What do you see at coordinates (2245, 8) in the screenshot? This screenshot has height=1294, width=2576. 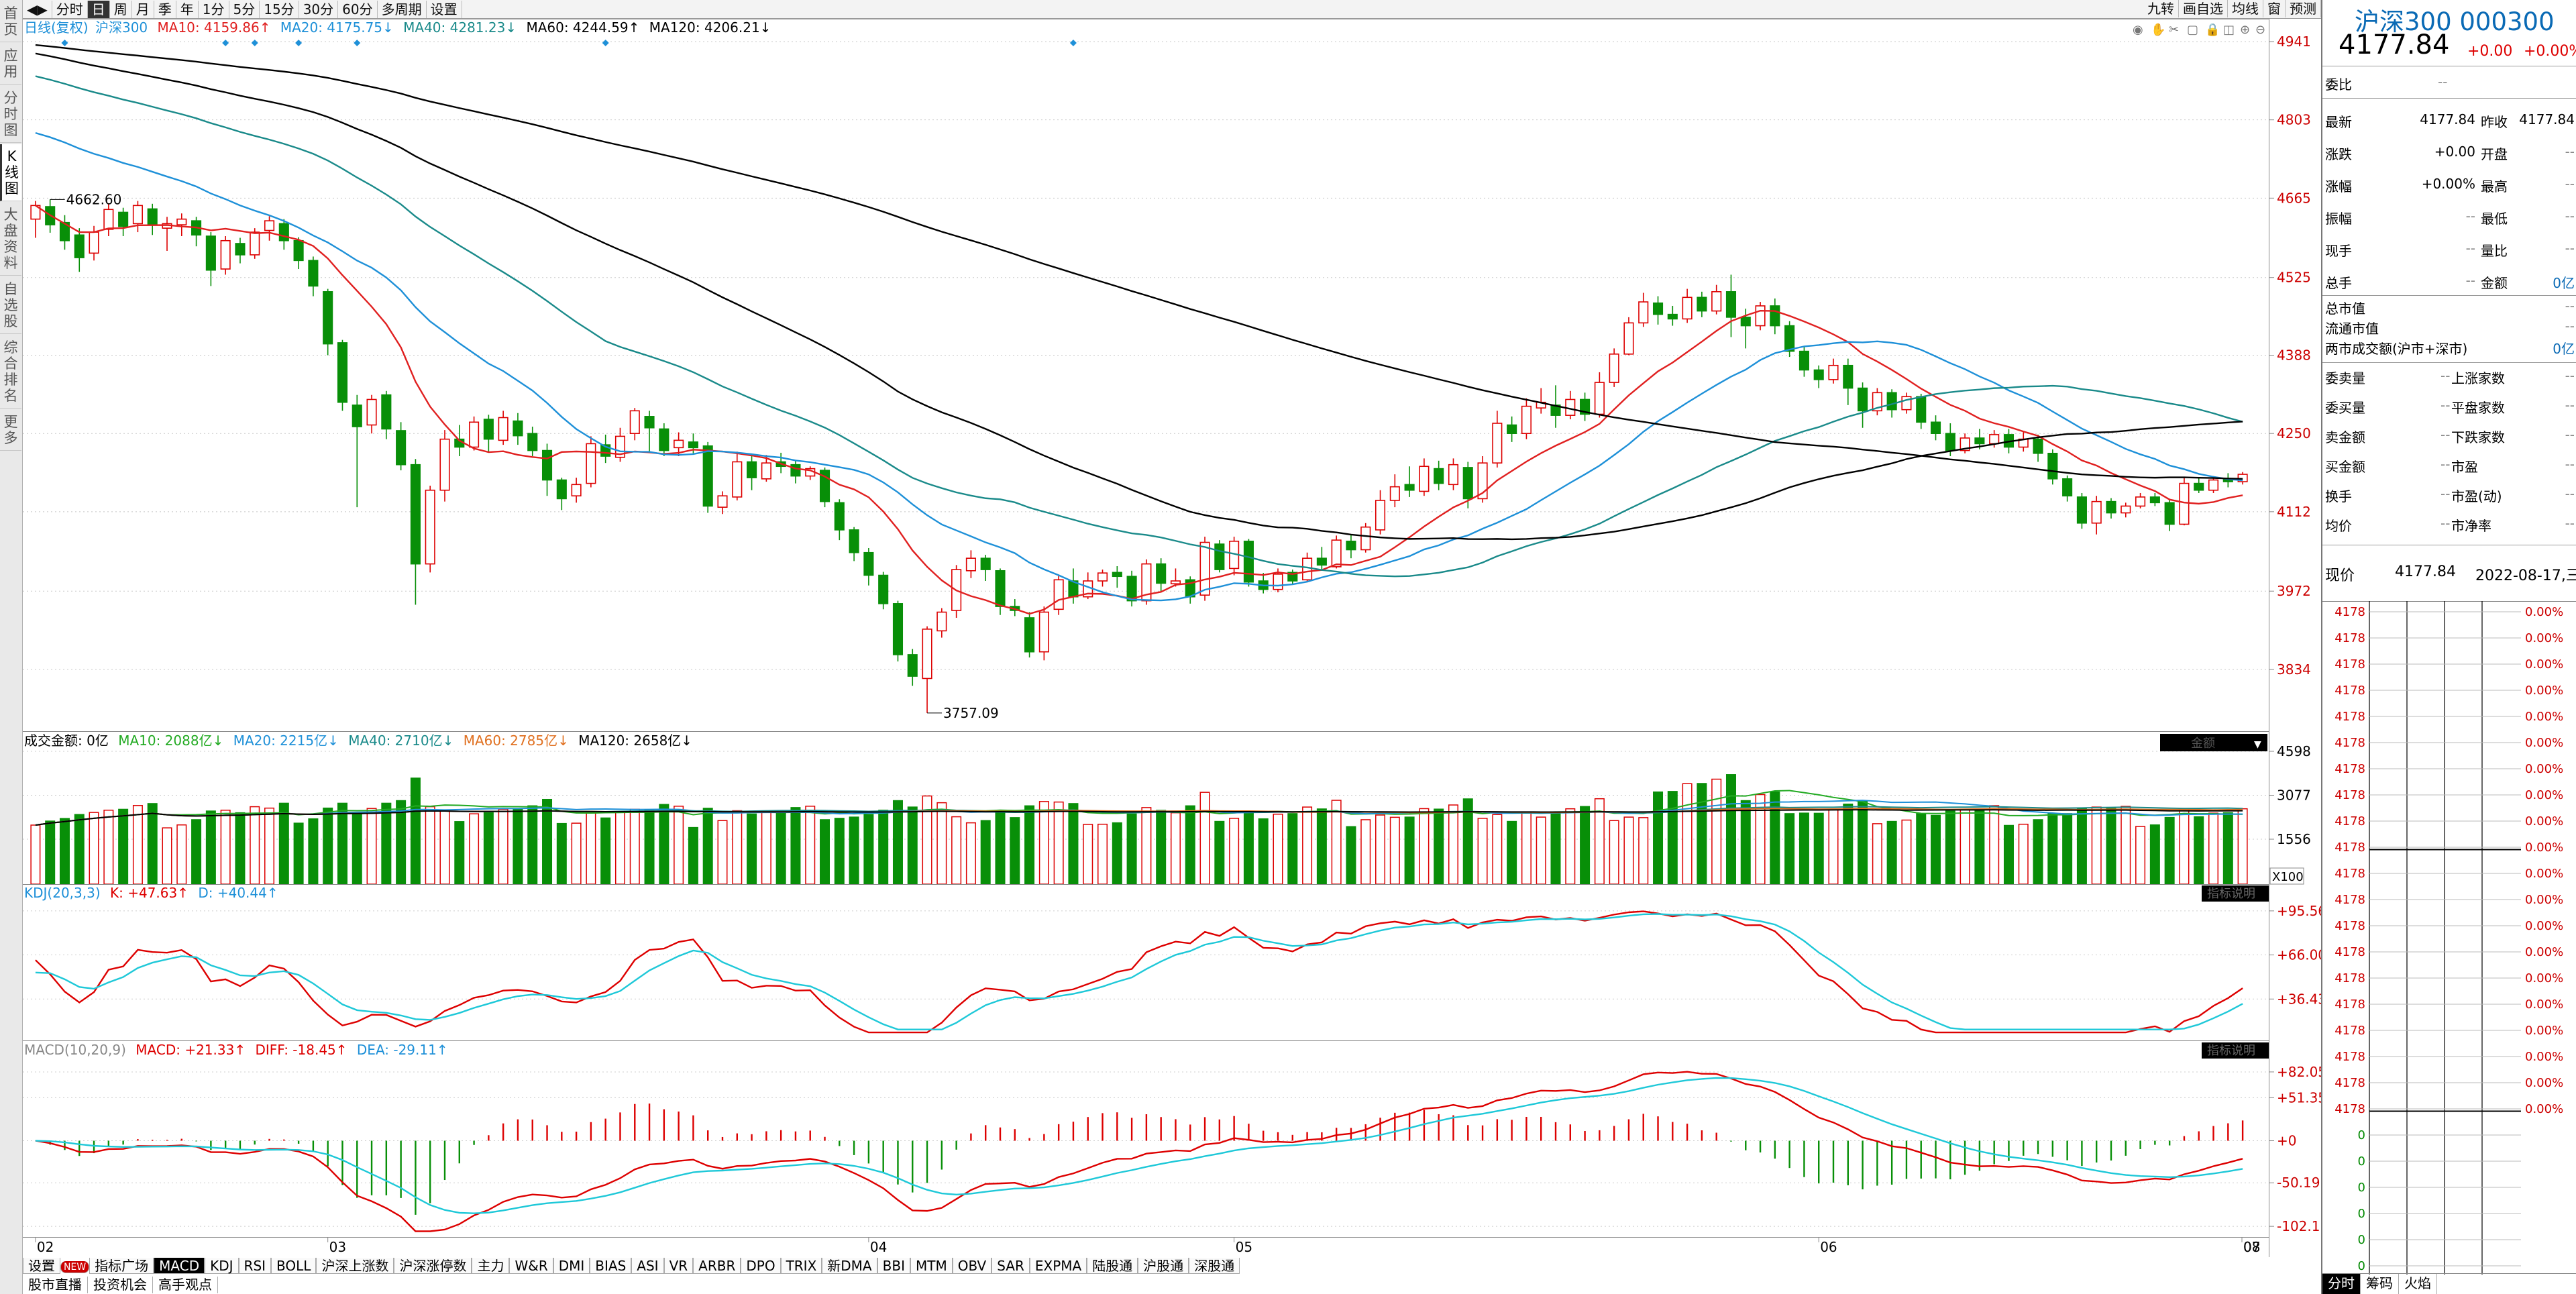 I see `tool-button-2: 均线` at bounding box center [2245, 8].